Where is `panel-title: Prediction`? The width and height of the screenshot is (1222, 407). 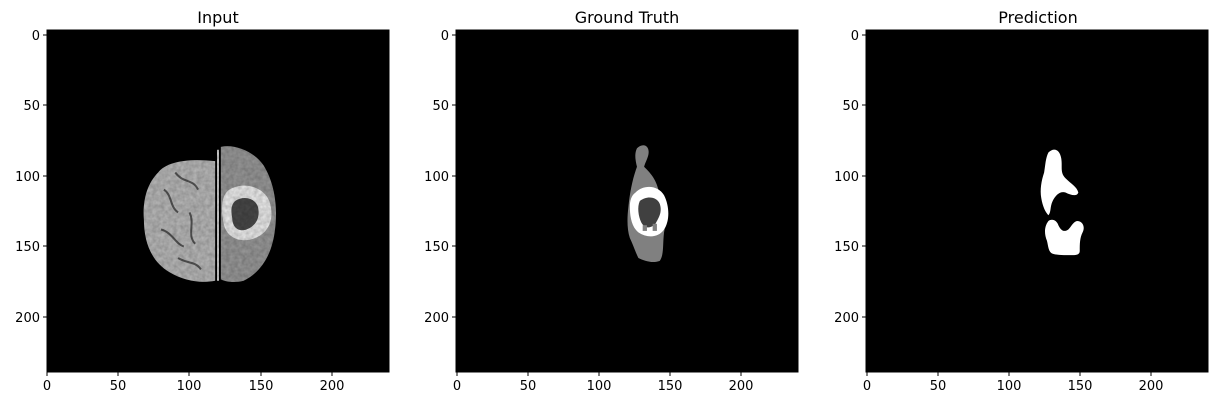 panel-title: Prediction is located at coordinates (1037, 17).